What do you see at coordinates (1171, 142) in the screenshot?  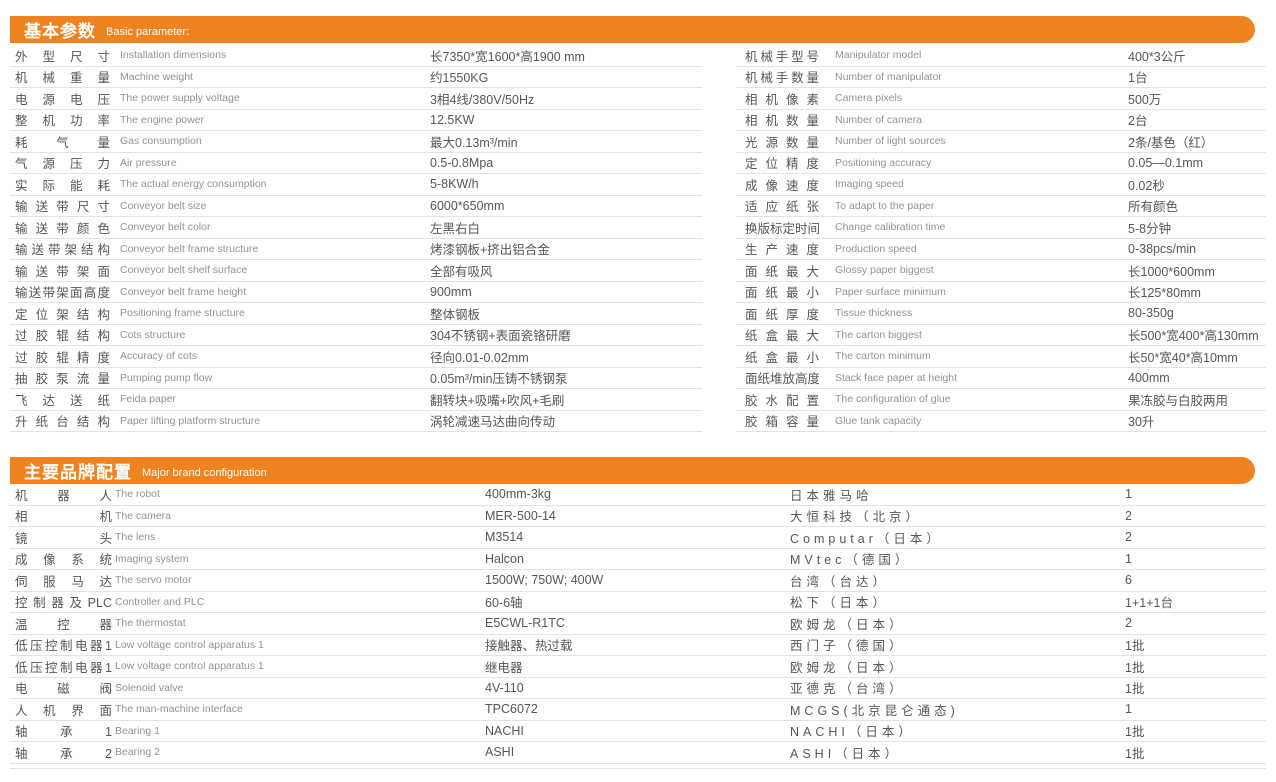 I see `parameter-value: 2条/基色（红）` at bounding box center [1171, 142].